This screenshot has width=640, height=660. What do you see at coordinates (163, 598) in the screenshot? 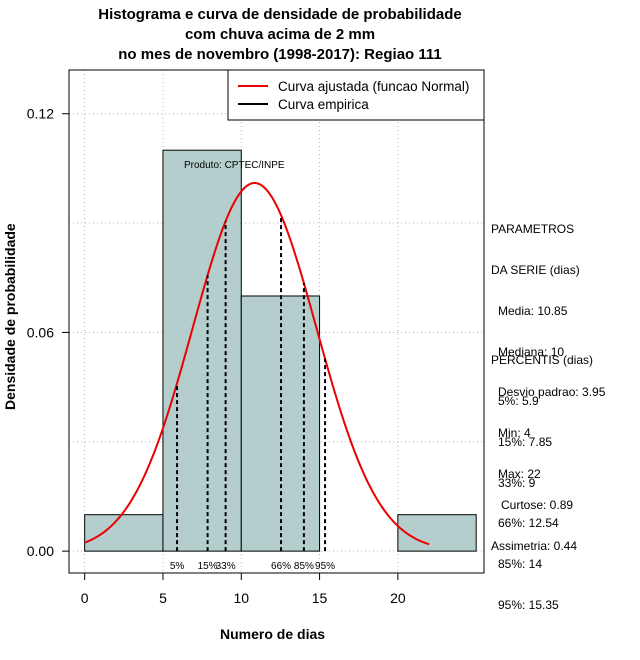
I see `x-tick-label-5: 5` at bounding box center [163, 598].